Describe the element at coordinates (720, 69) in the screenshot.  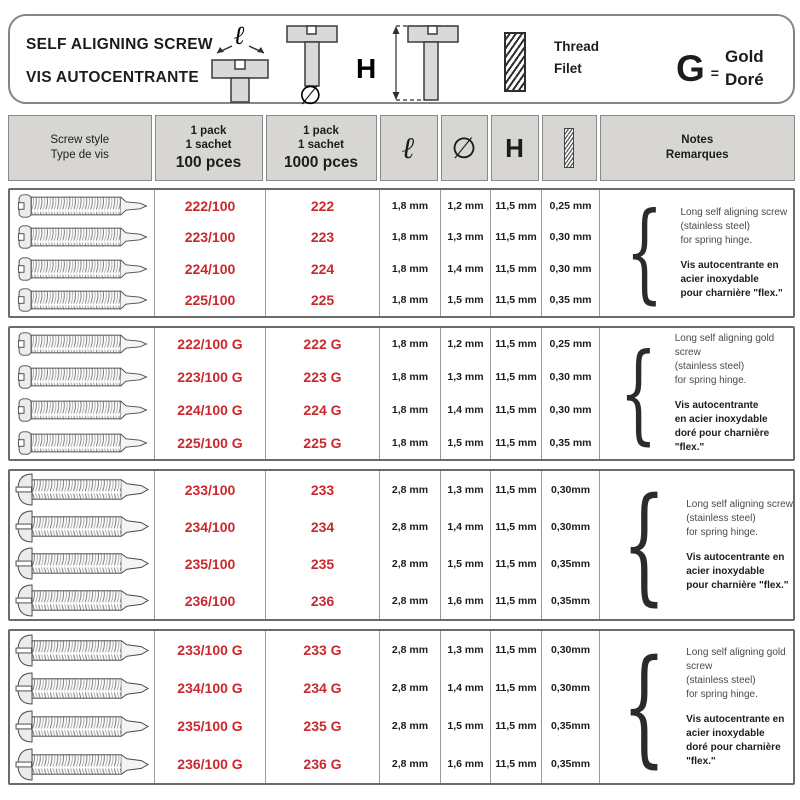
I see `gold-legend: G = Gold Doré` at that location.